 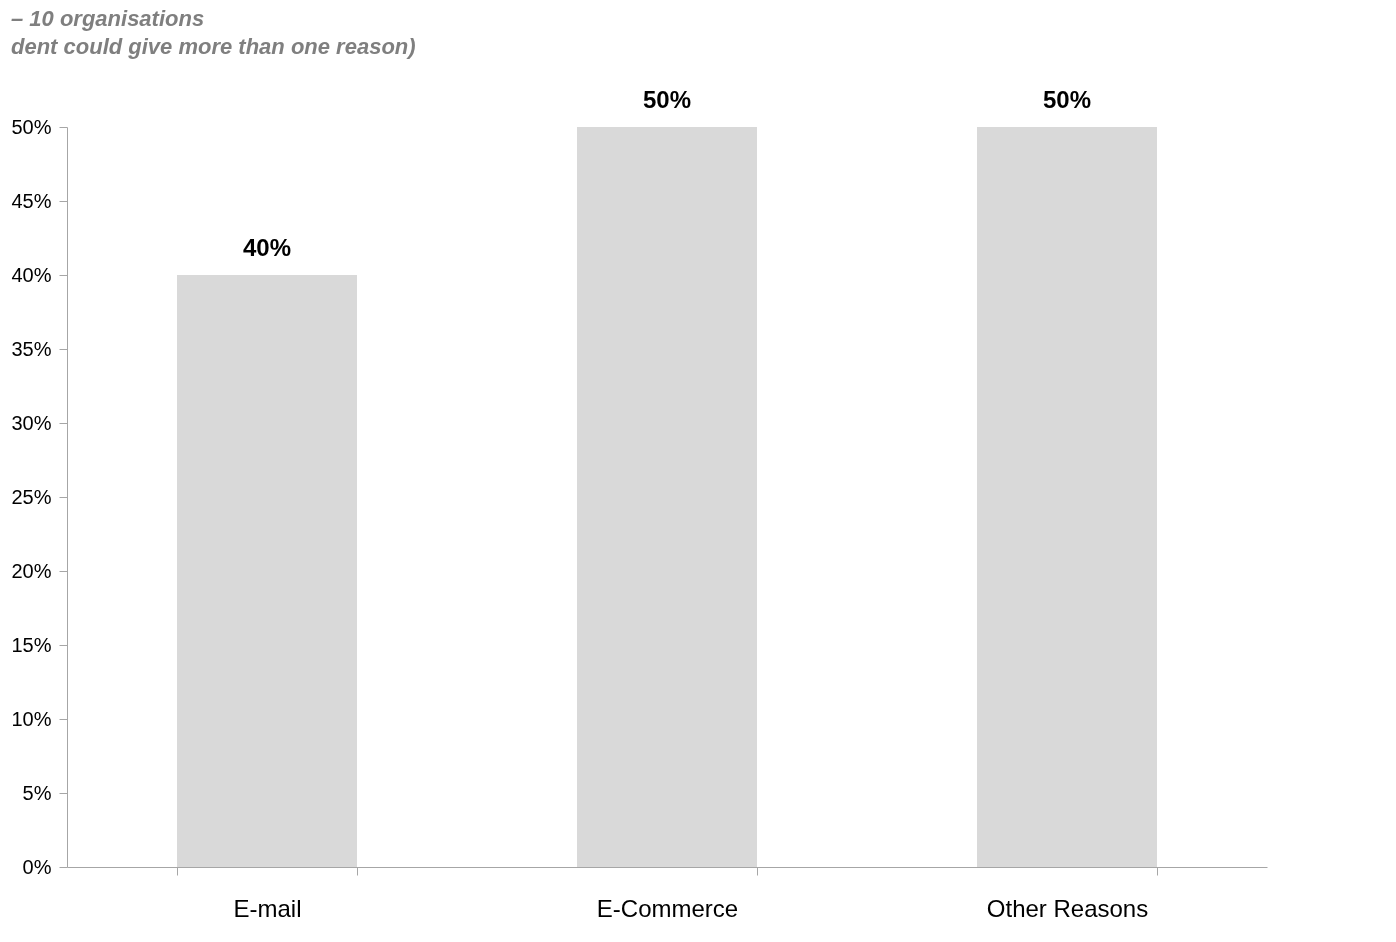 What do you see at coordinates (31, 496) in the screenshot?
I see `y-tick-label: 25%` at bounding box center [31, 496].